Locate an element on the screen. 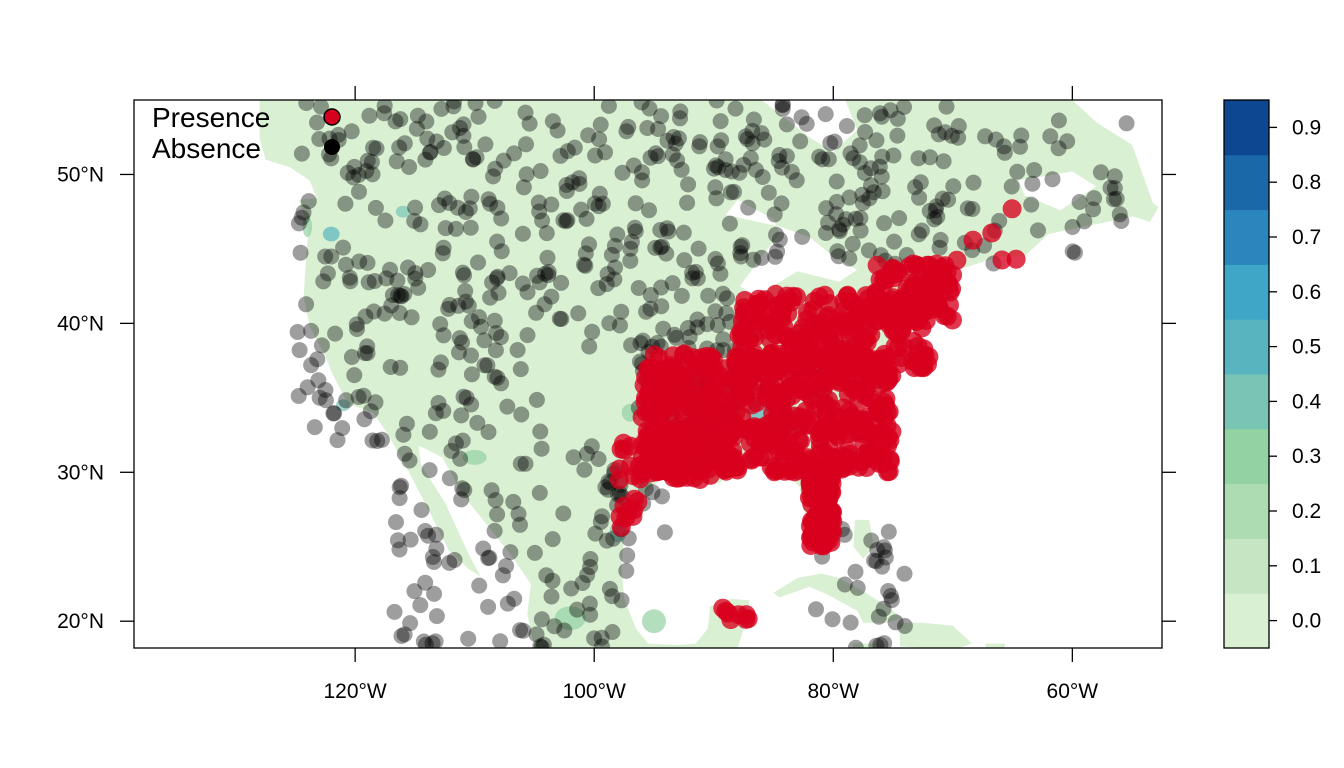 Image resolution: width=1344 pixels, height=768 pixels. y-tick-label: 20°N is located at coordinates (80, 621).